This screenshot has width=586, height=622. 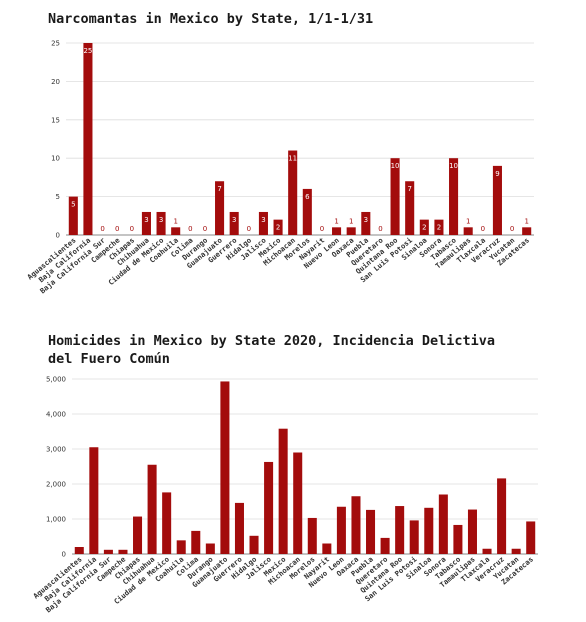 What do you see at coordinates (55, 82) in the screenshot?
I see `y-tick-label: 20` at bounding box center [55, 82].